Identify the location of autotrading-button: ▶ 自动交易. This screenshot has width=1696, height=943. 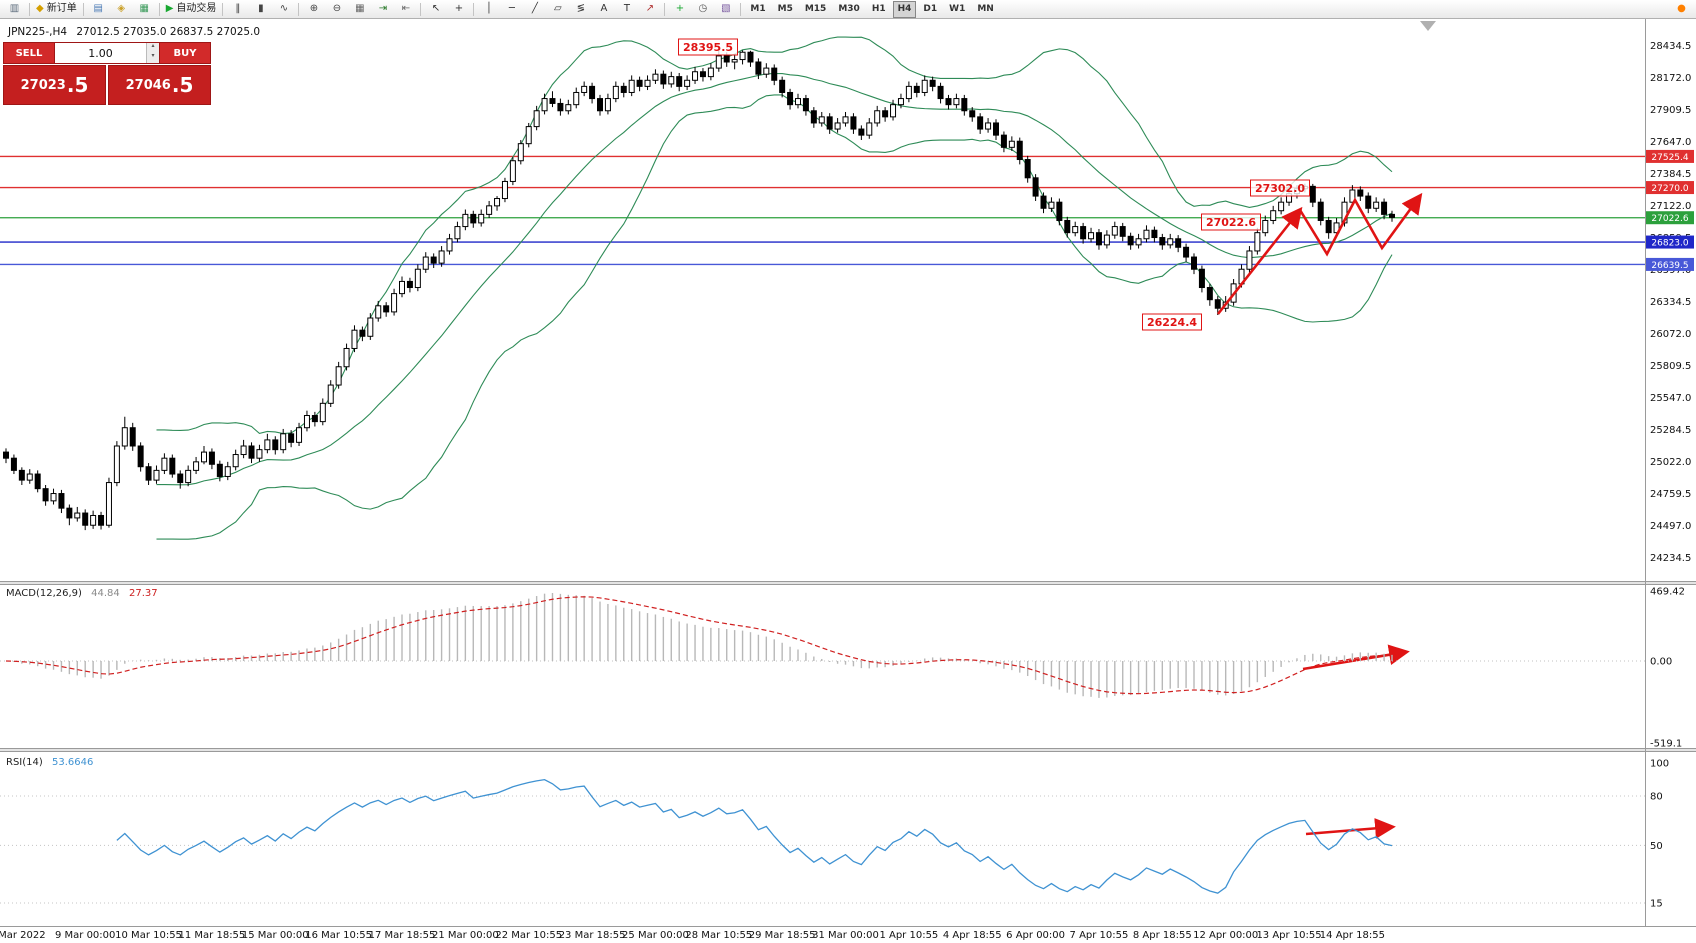
(191, 9).